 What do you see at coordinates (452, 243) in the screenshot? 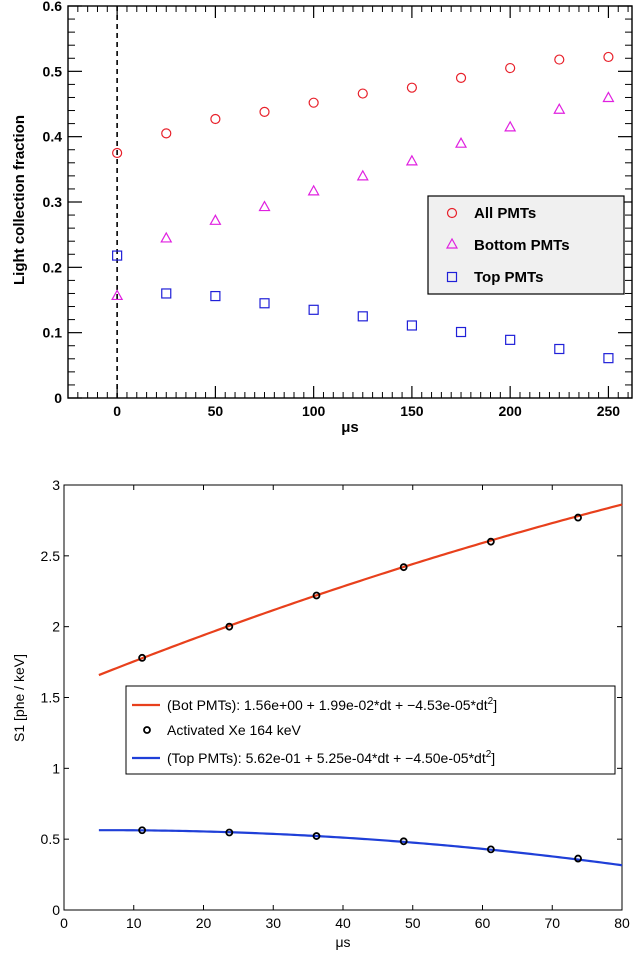
I see `legend-bottom-pmts-marker` at bounding box center [452, 243].